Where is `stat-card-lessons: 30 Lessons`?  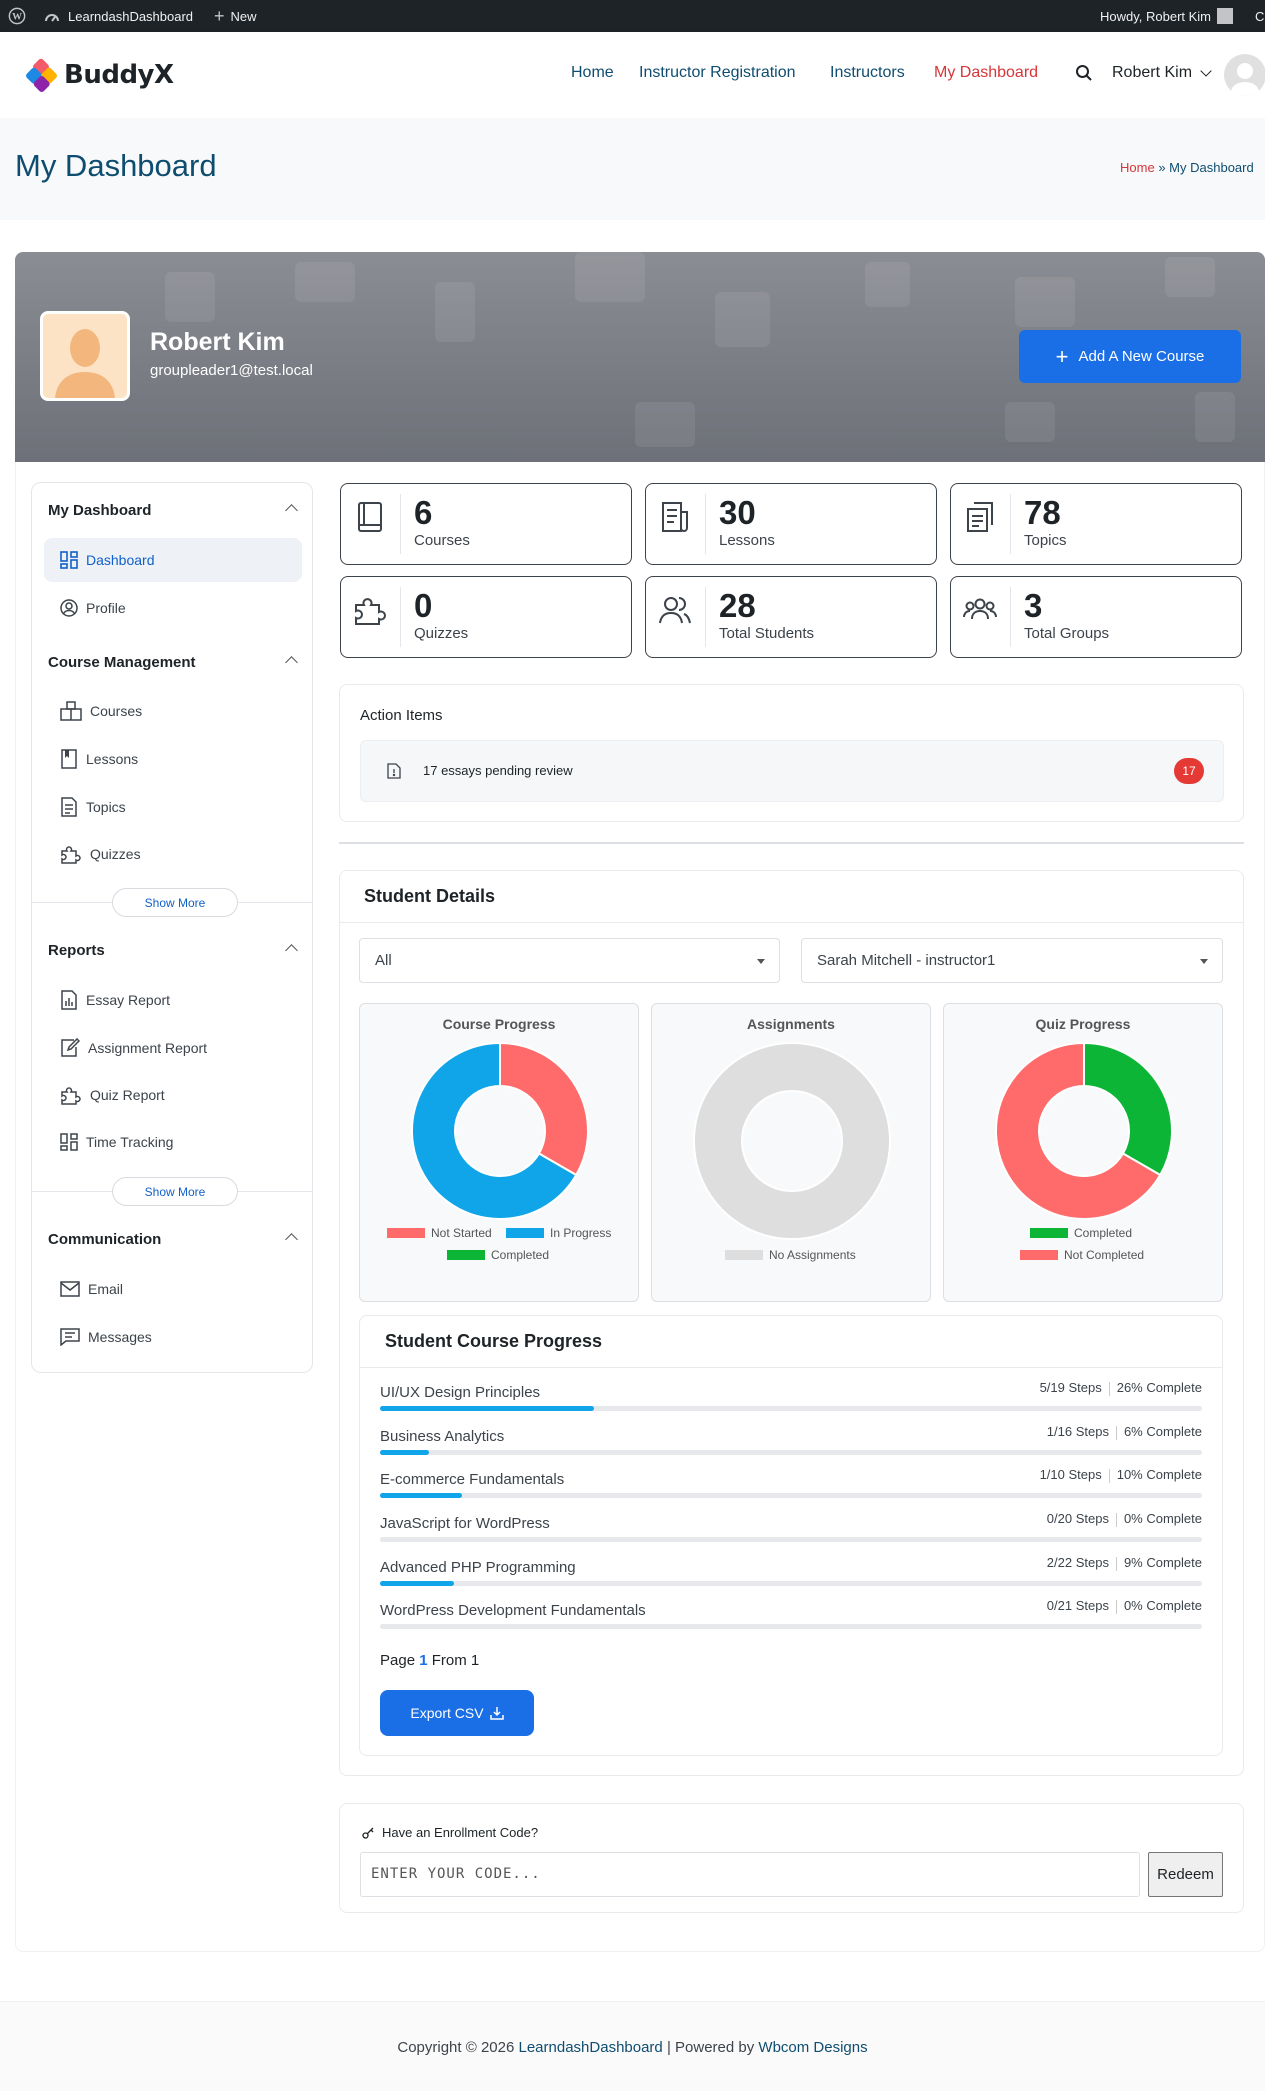 stat-card-lessons: 30 Lessons is located at coordinates (791, 524).